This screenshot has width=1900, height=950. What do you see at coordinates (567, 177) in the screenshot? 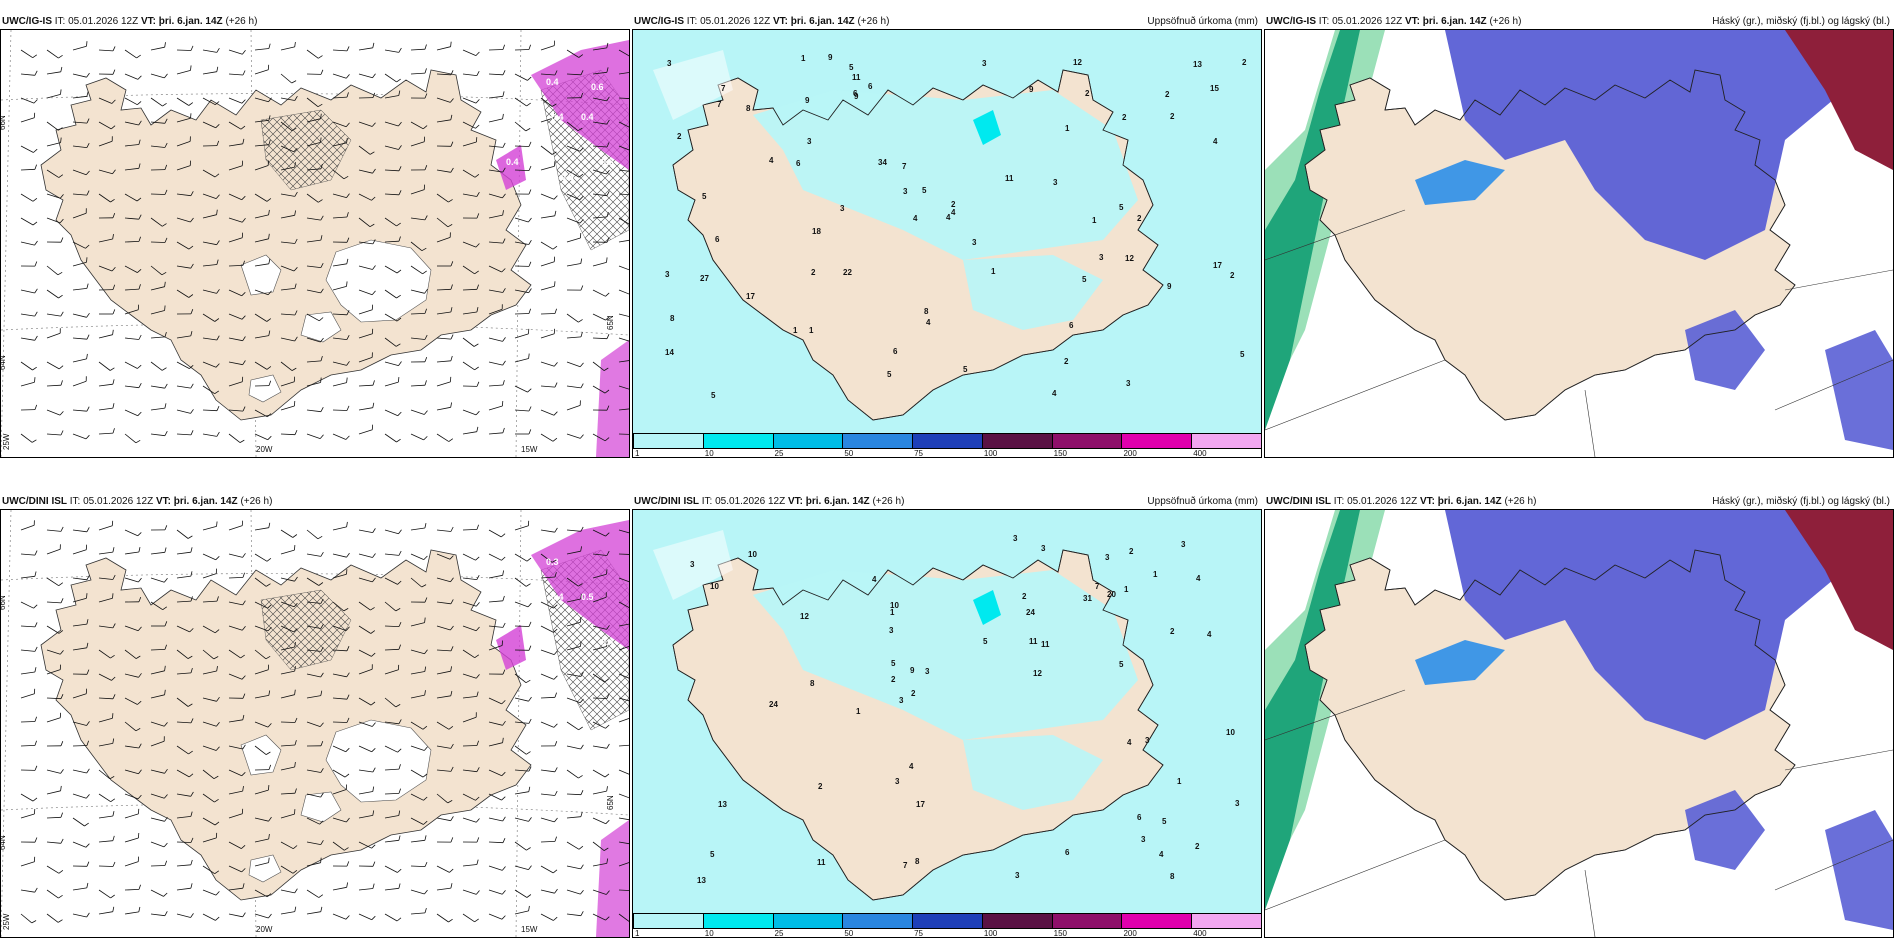
I see `contour-label: 0.5` at bounding box center [567, 177].